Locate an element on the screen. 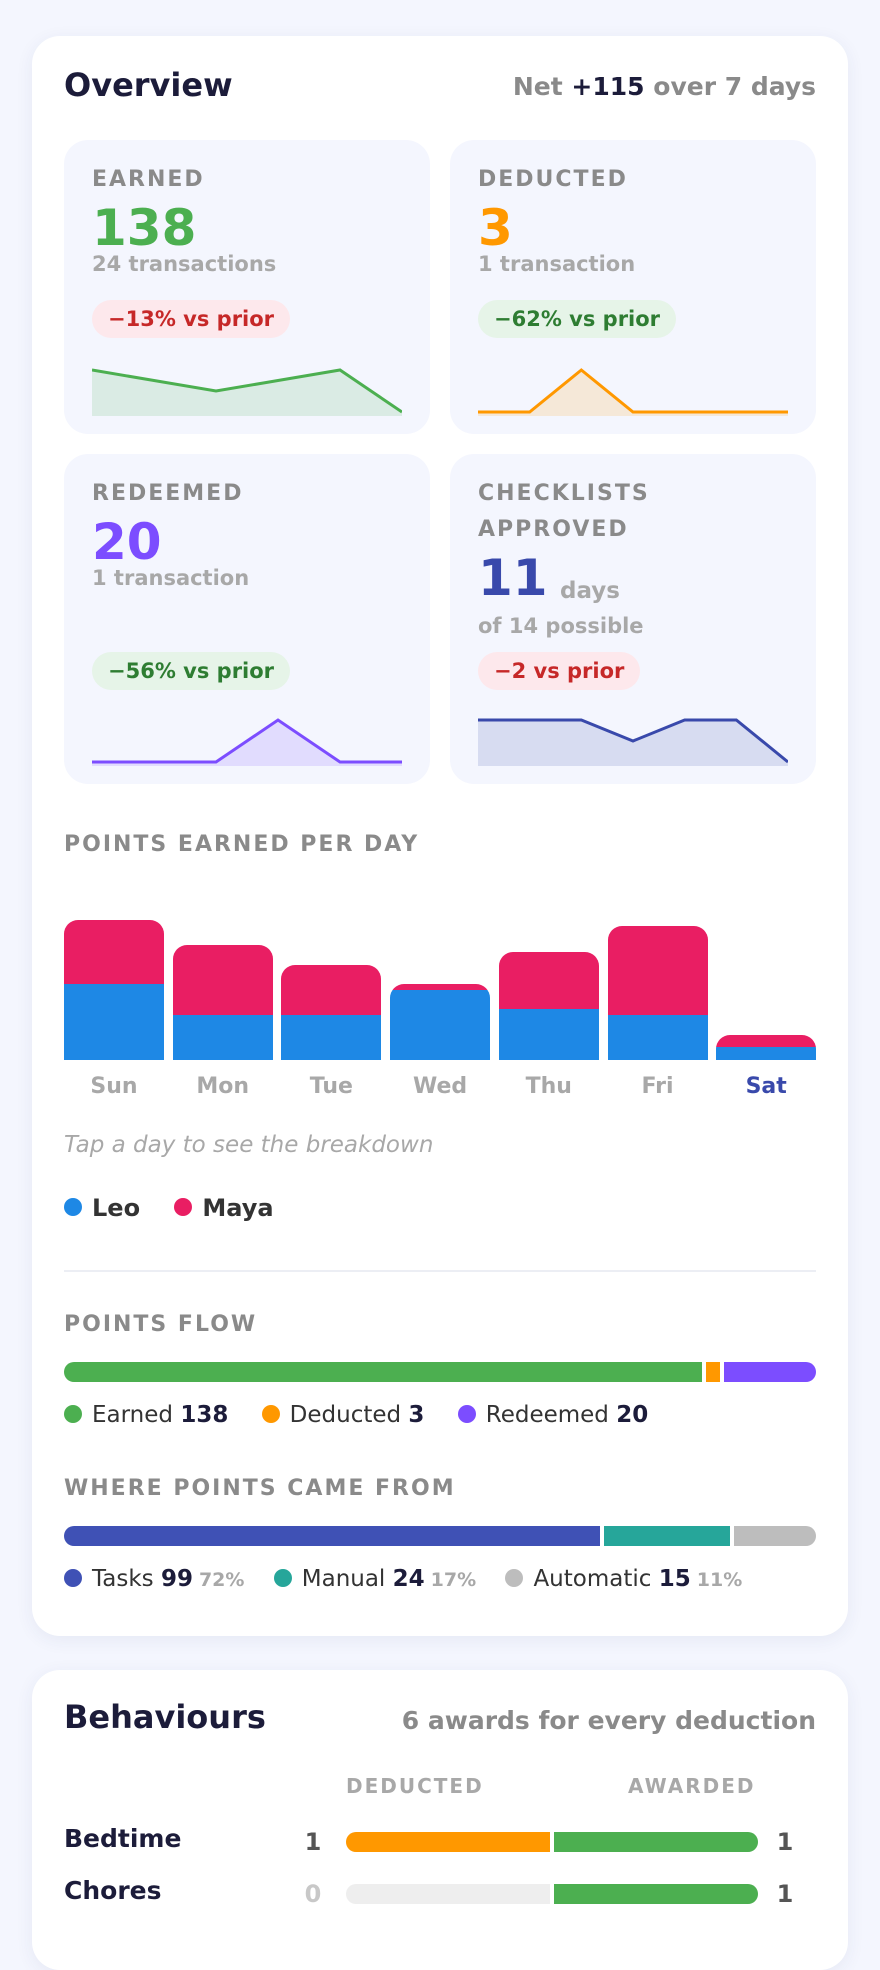 This screenshot has height=1970, width=880. legend-label: Leo is located at coordinates (116, 1208).